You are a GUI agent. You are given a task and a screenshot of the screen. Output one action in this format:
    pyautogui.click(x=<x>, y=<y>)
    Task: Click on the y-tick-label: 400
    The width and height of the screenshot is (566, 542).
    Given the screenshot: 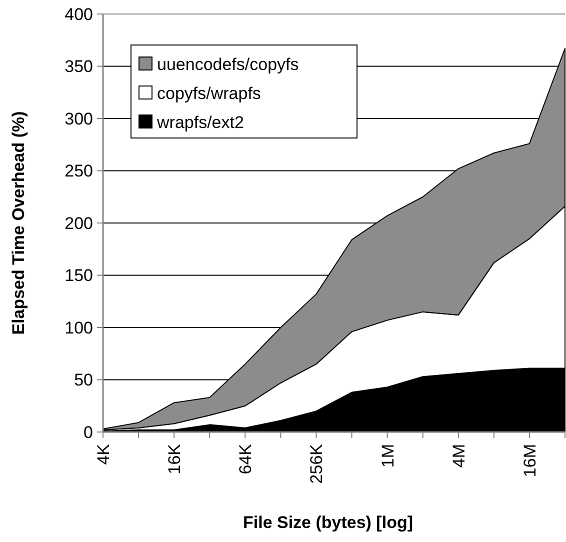 What is the action you would take?
    pyautogui.click(x=78, y=14)
    